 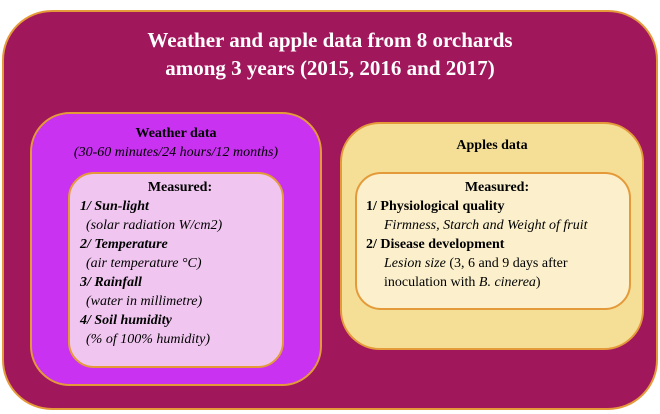 I want to click on apples-inner-box, so click(x=493, y=241).